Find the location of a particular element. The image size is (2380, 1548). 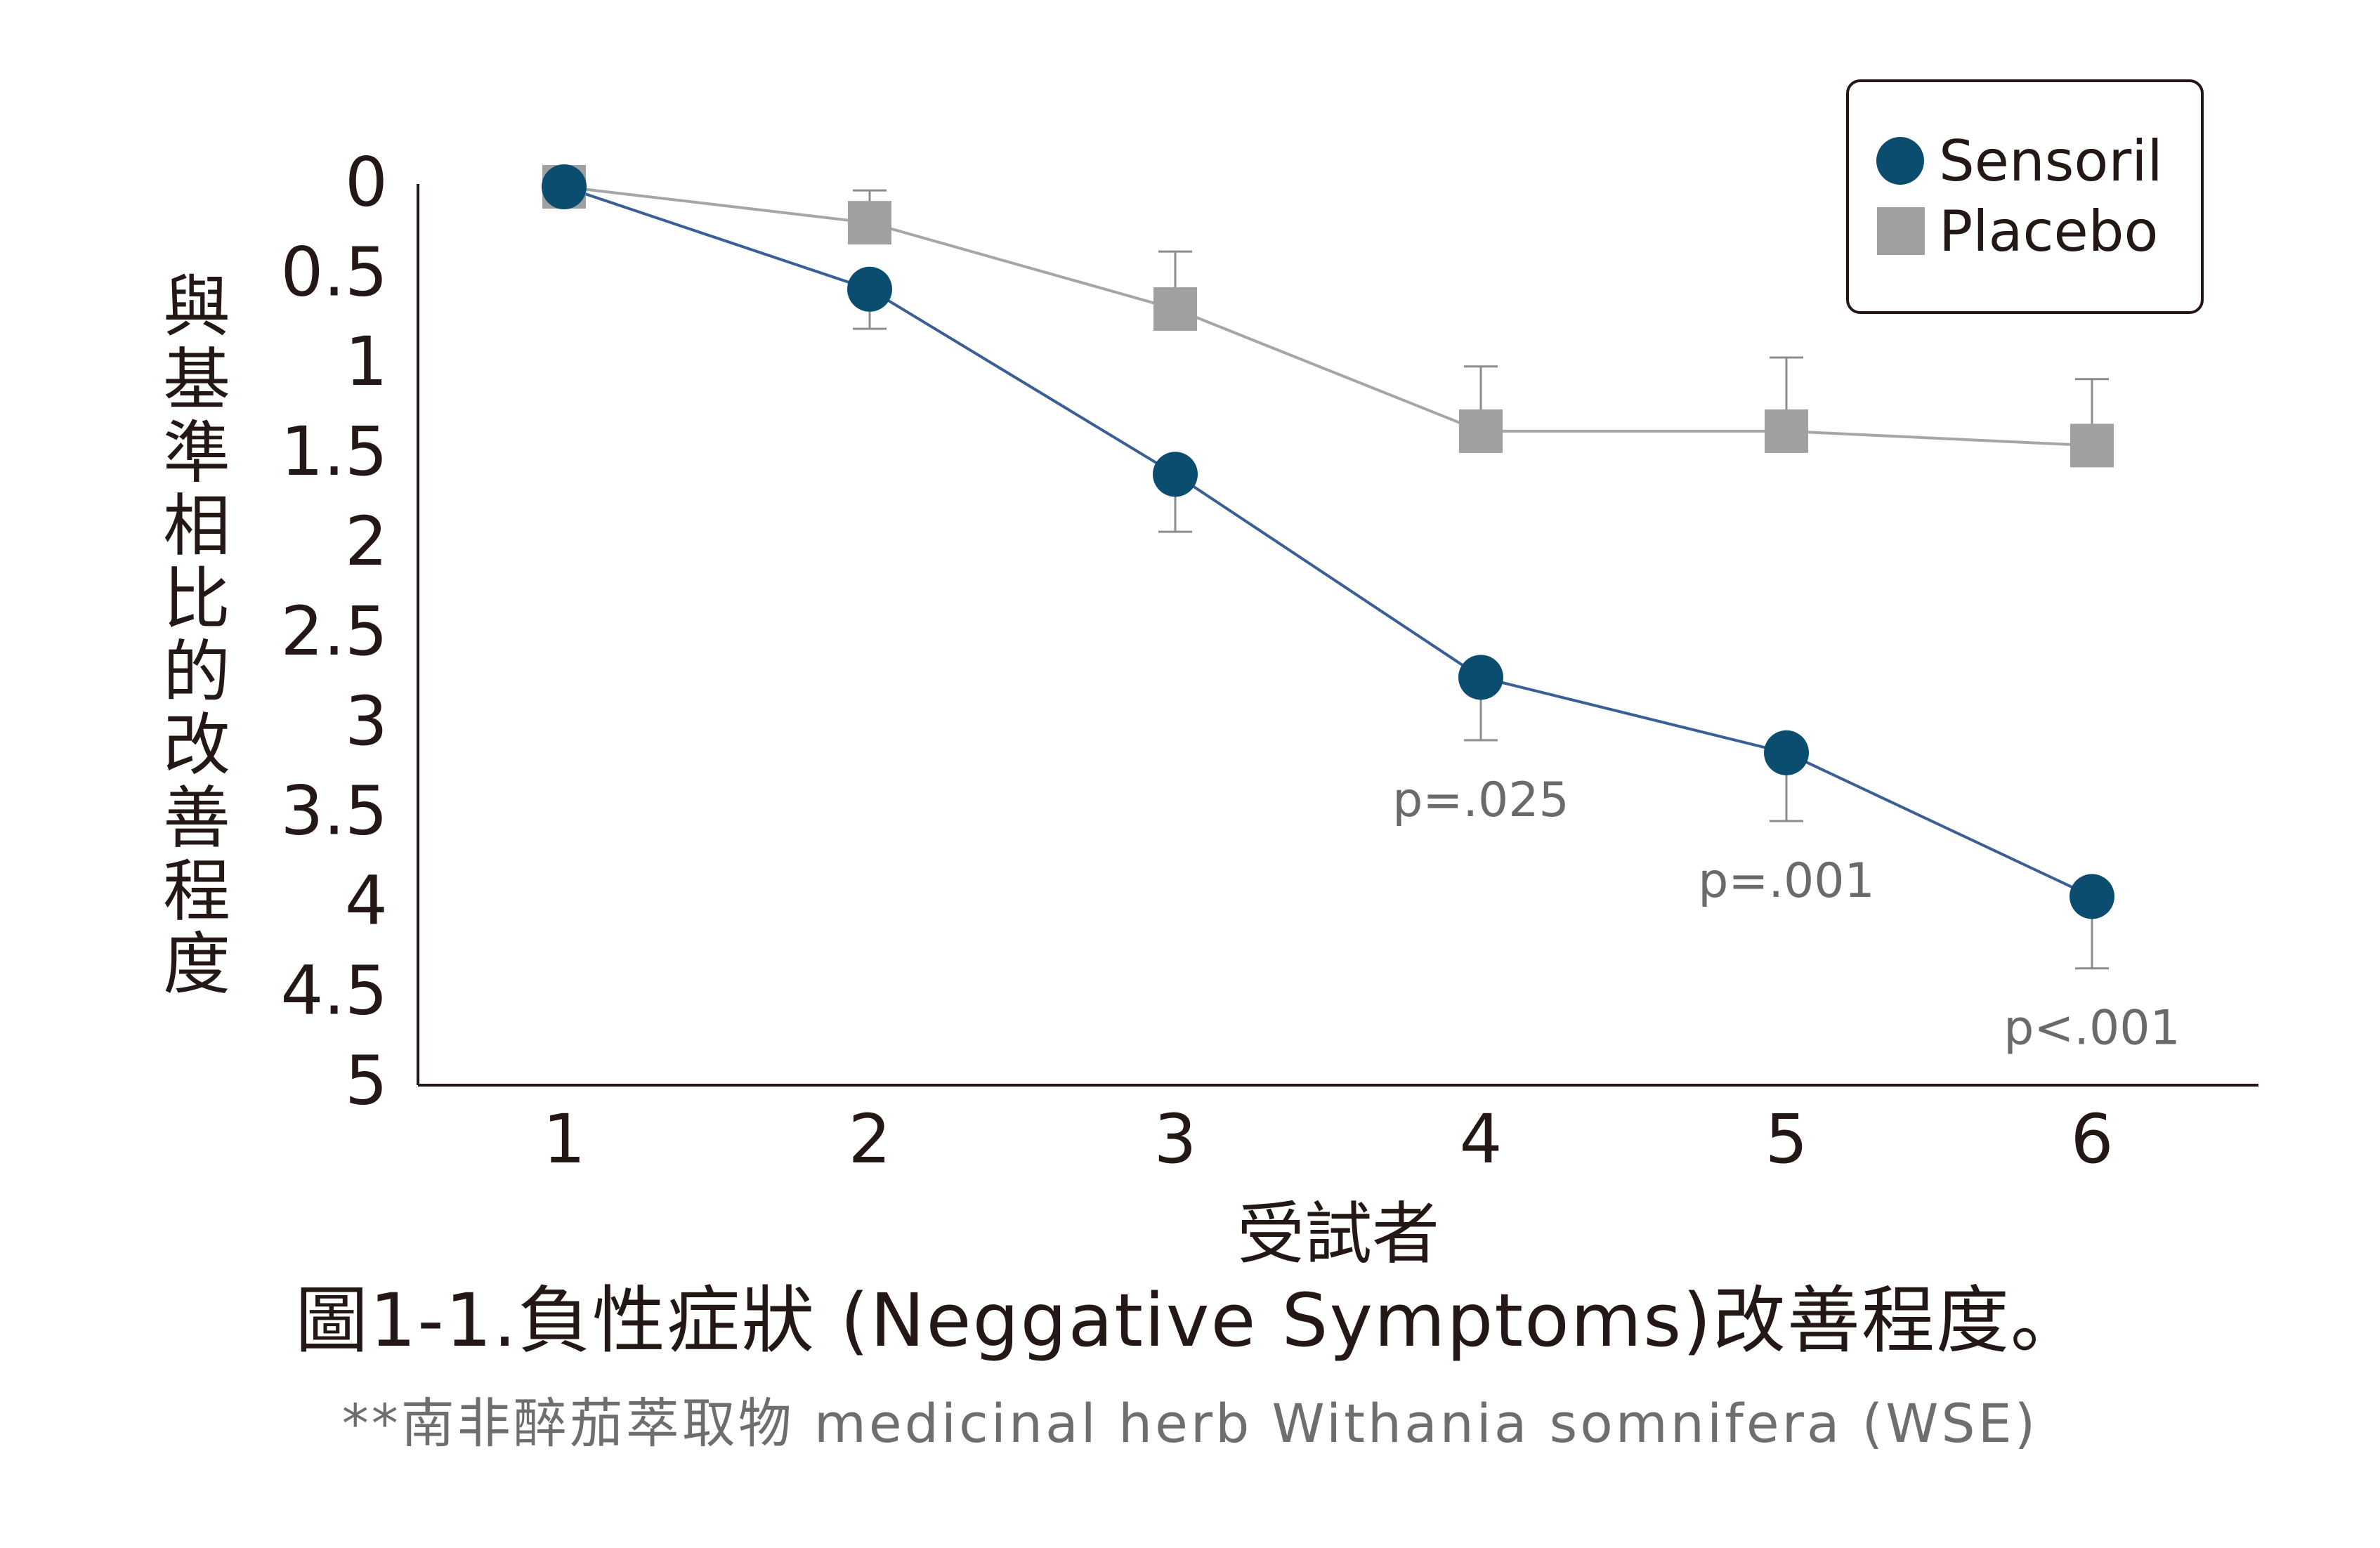

legend-label-placebo: Placebo is located at coordinates (2048, 231).